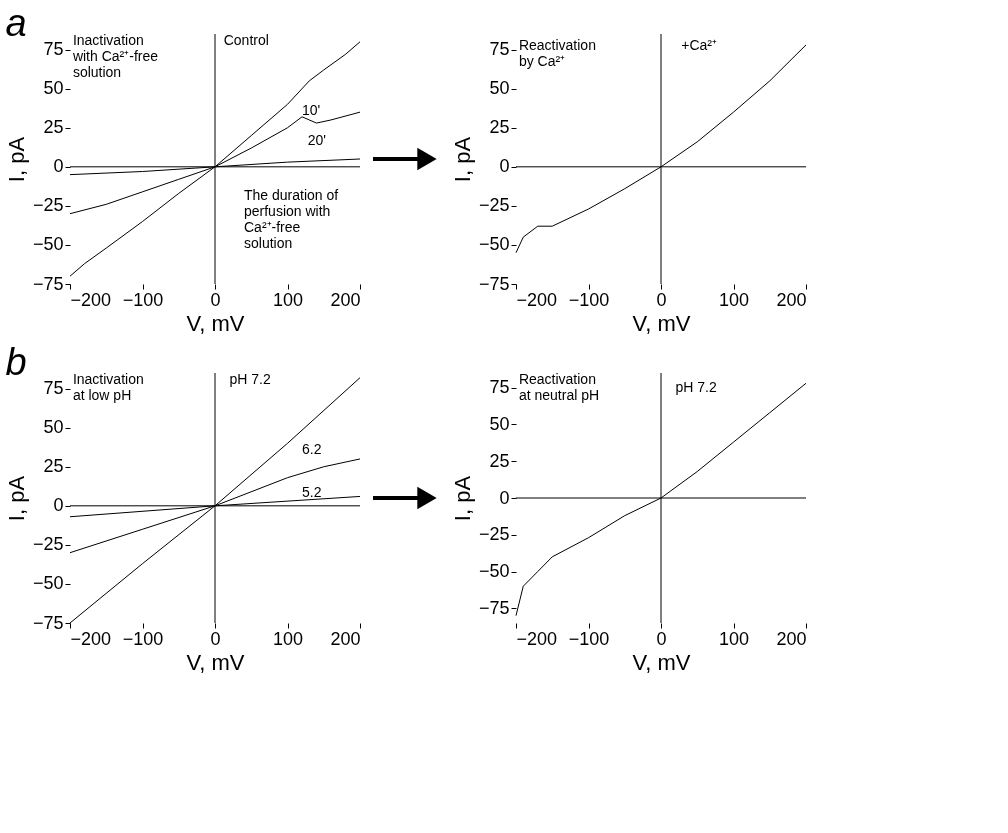 The height and width of the screenshot is (833, 1008). I want to click on annotation: 20', so click(317, 140).